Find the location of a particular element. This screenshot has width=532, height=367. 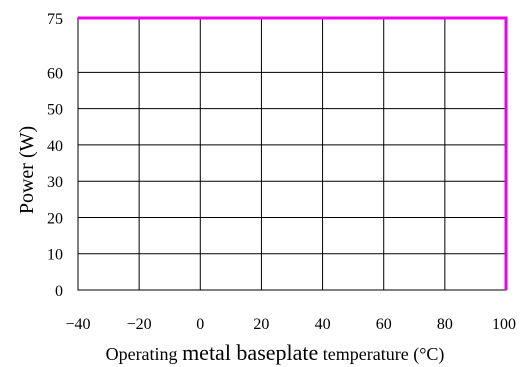

x-tick-label: 100 is located at coordinates (504, 324).